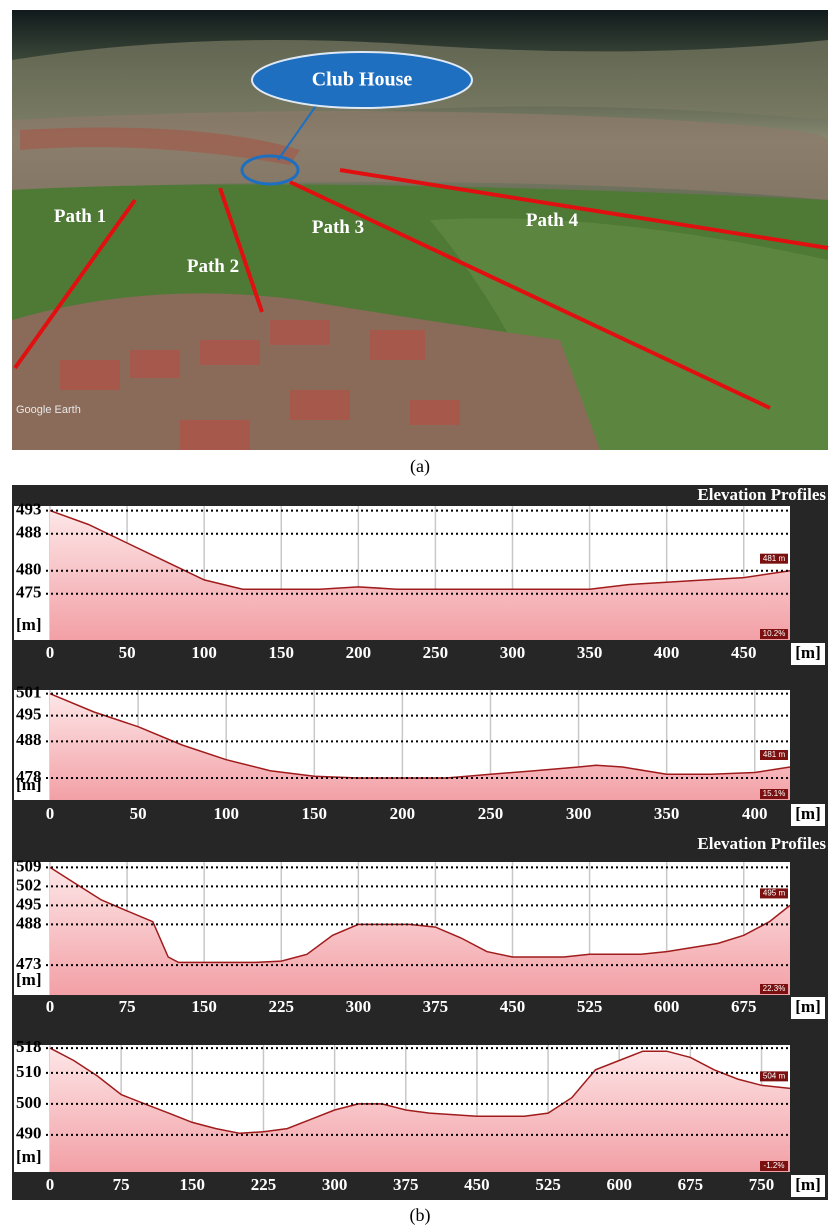 The height and width of the screenshot is (1232, 832). I want to click on slope-label: 15.1%, so click(774, 793).